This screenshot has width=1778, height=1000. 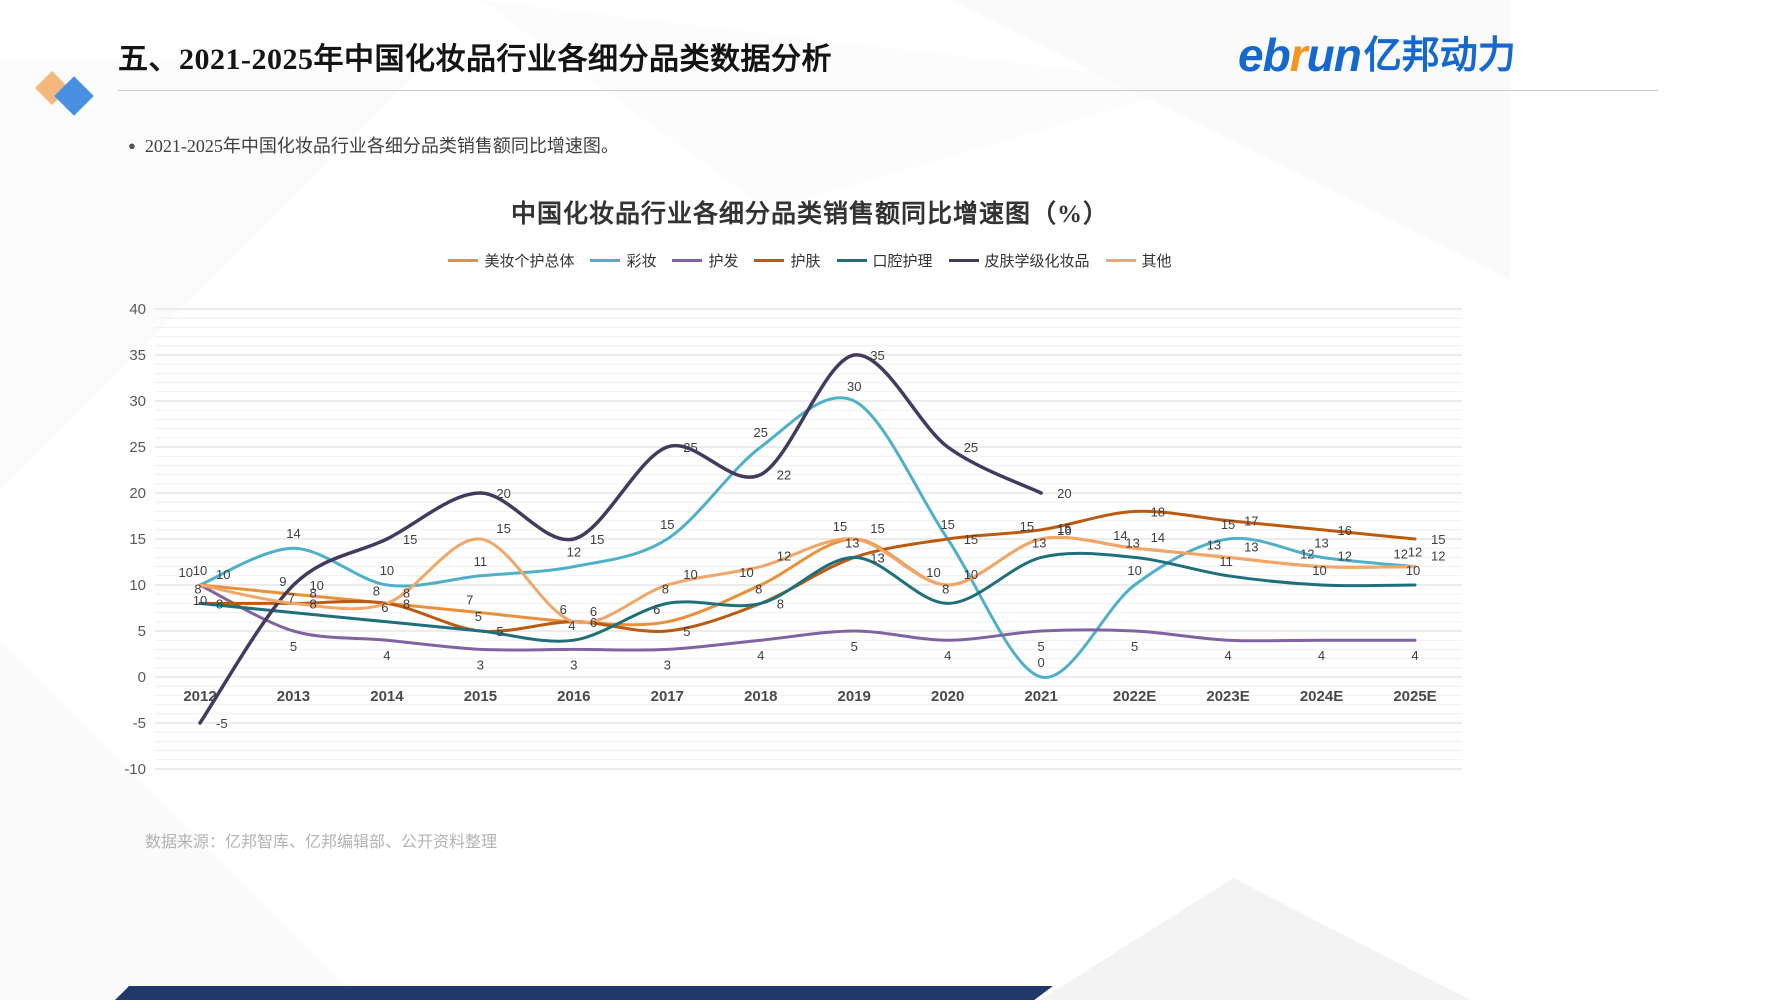 I want to click on svg-text: 17, so click(x=1251, y=521).